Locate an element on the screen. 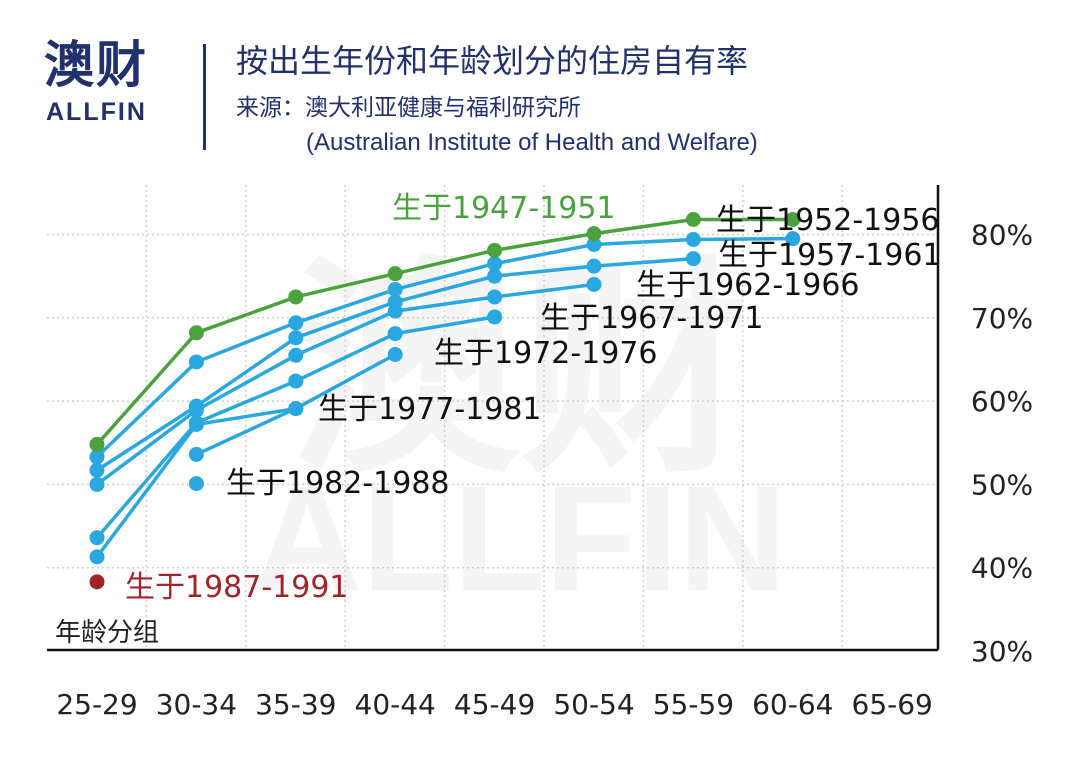 The width and height of the screenshot is (1080, 766). source-label: 来源：澳大利亚健康与福利研究所 is located at coordinates (408, 108).